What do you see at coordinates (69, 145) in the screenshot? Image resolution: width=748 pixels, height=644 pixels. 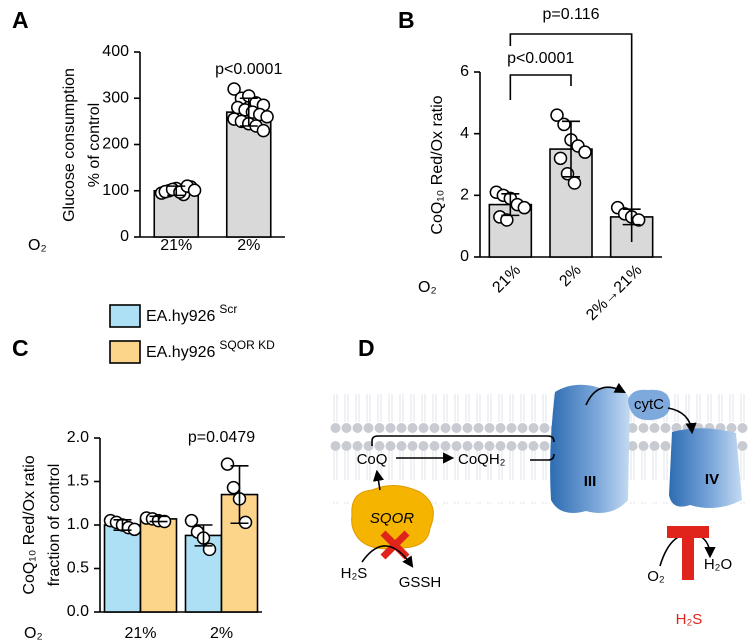 I see `y-axis-label: Glucose consumption` at bounding box center [69, 145].